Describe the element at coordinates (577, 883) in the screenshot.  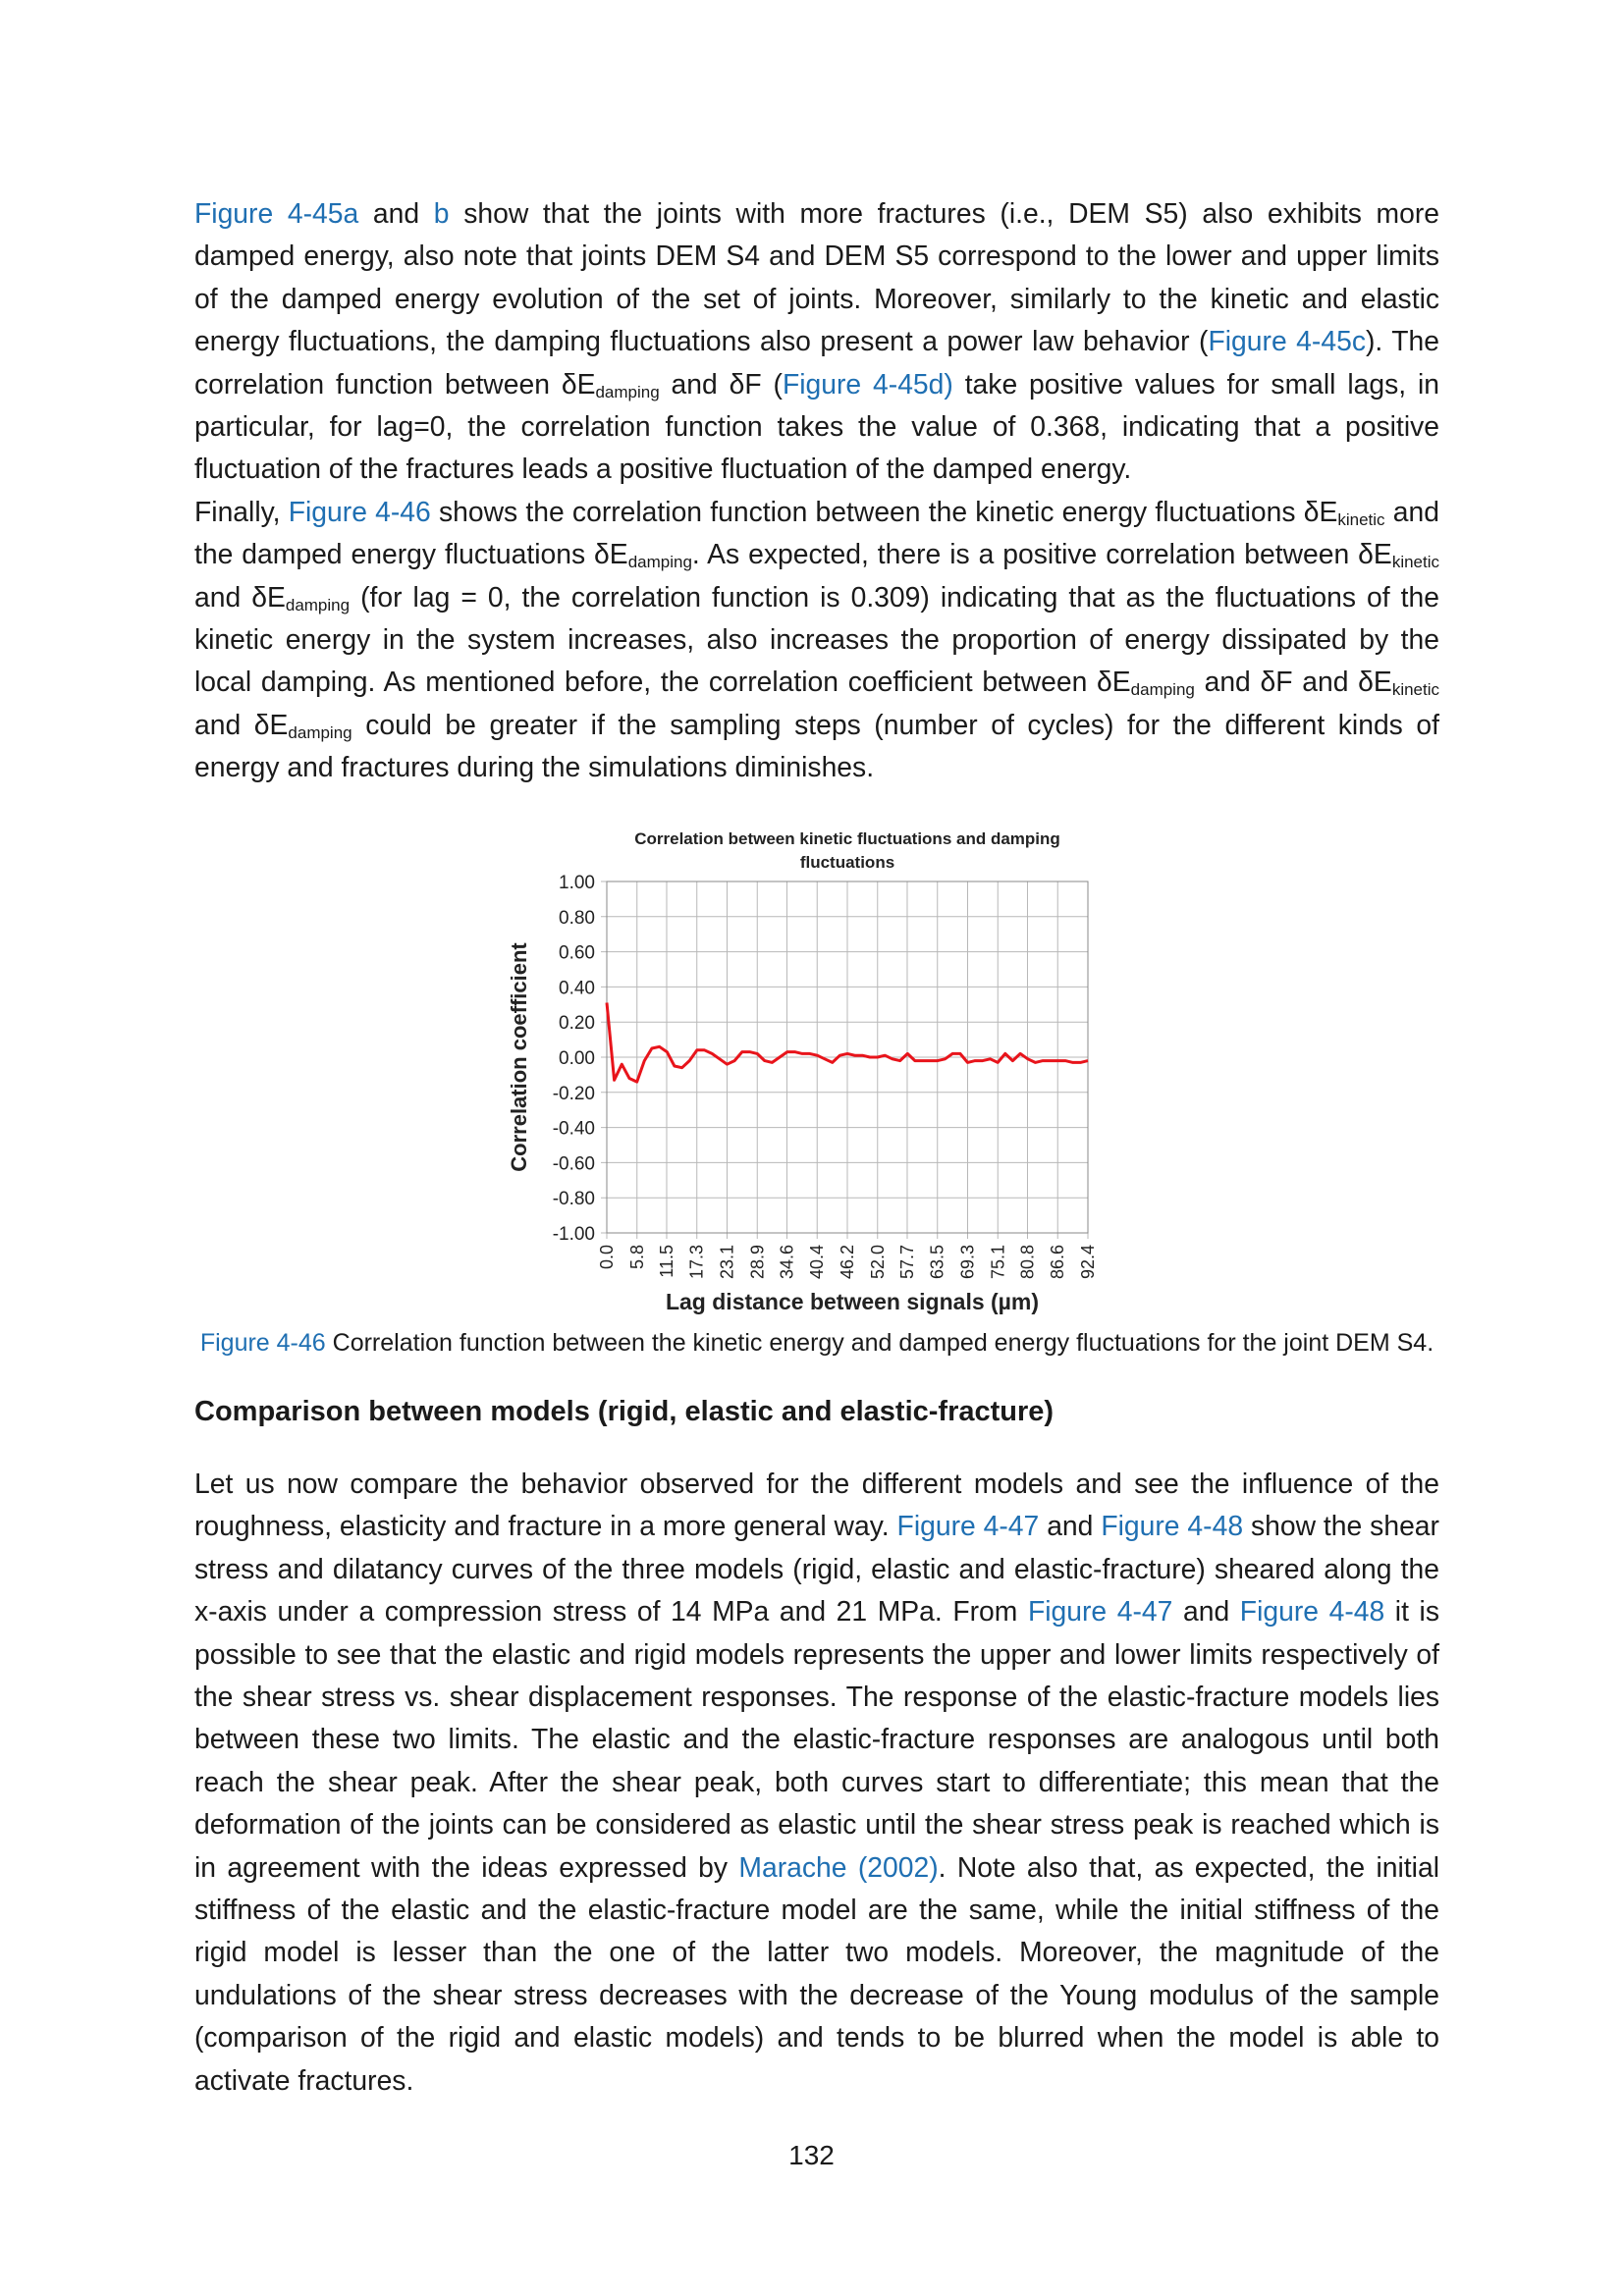
I see `y-tick-label: 1.00` at that location.